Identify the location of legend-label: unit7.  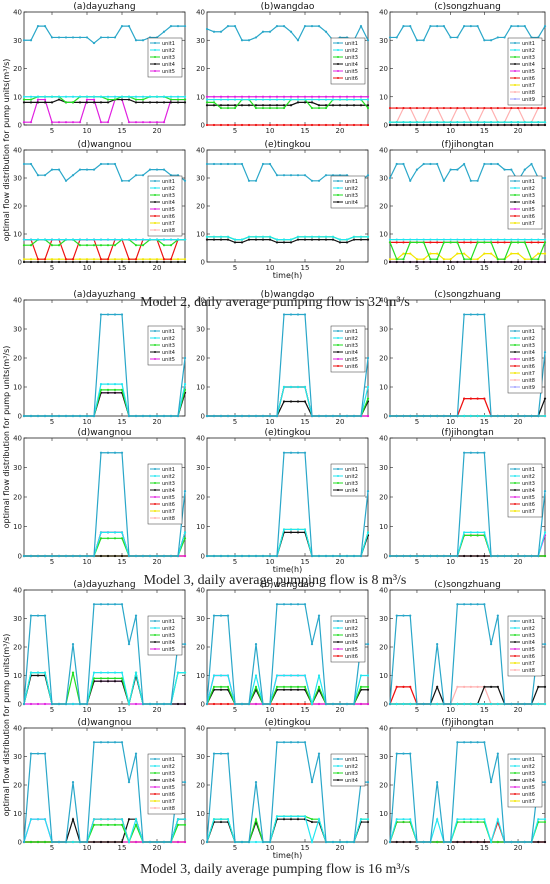
(168, 512).